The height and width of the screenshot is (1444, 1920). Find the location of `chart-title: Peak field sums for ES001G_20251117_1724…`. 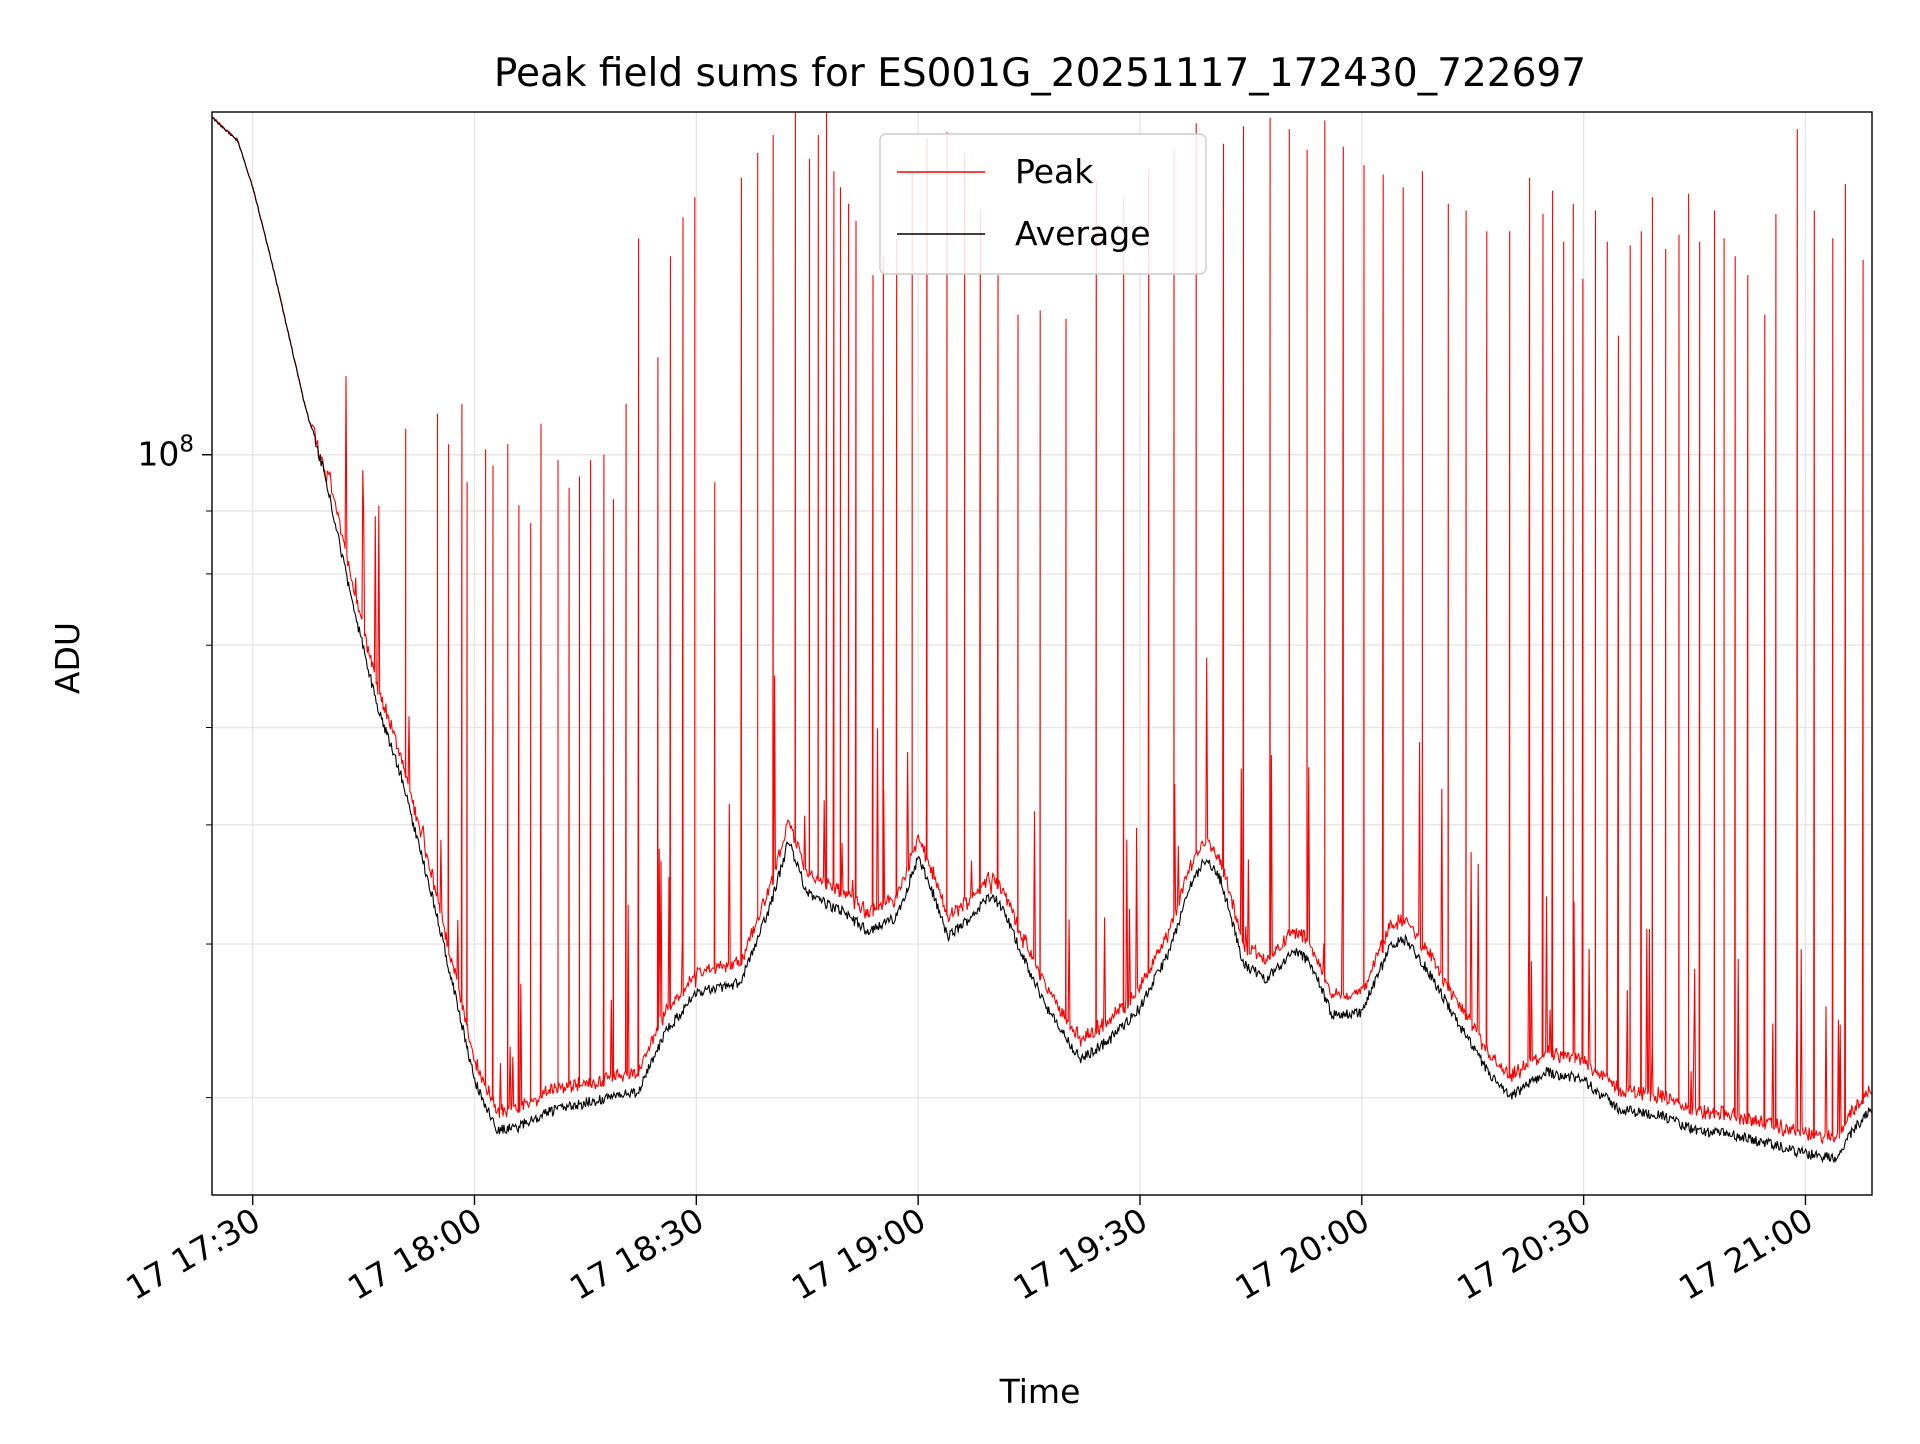

chart-title: Peak field sums for ES001G_20251117_1724… is located at coordinates (1040, 73).